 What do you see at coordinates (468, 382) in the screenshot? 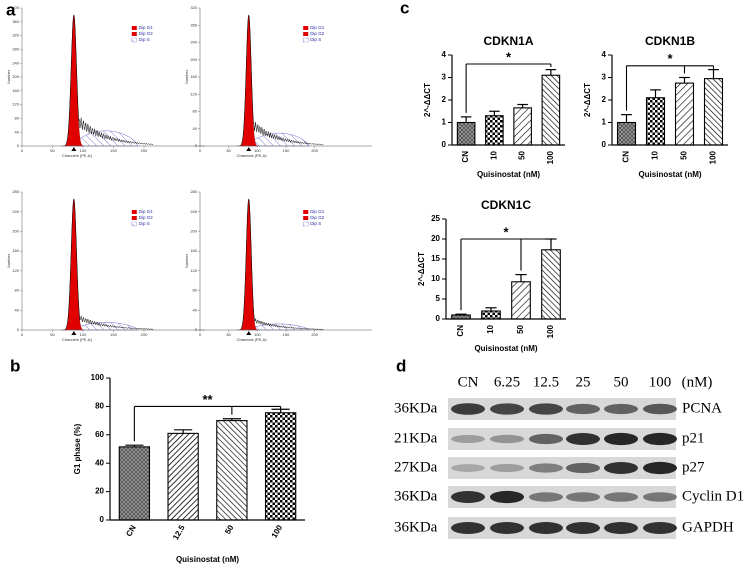
I see `lane-label: CN` at bounding box center [468, 382].